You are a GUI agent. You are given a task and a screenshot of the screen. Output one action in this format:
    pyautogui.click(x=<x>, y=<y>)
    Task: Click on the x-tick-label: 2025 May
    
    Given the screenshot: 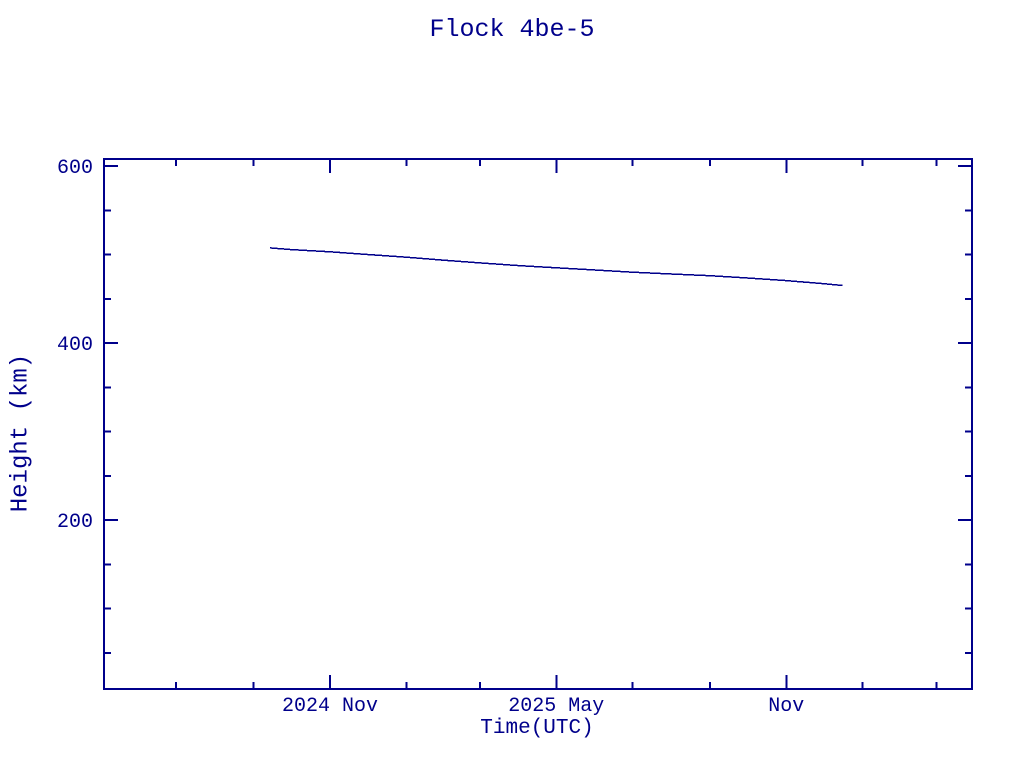 What is the action you would take?
    pyautogui.click(x=556, y=706)
    